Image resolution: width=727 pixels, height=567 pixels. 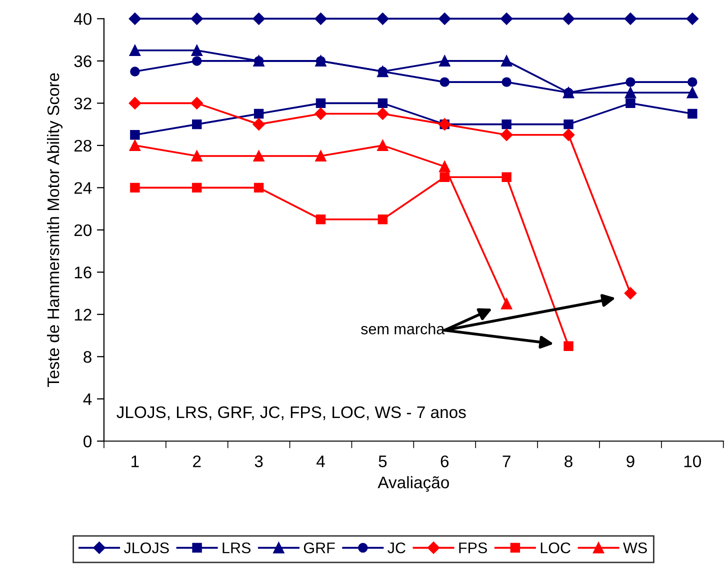 What do you see at coordinates (83, 104) in the screenshot?
I see `y-tick-label: 32` at bounding box center [83, 104].